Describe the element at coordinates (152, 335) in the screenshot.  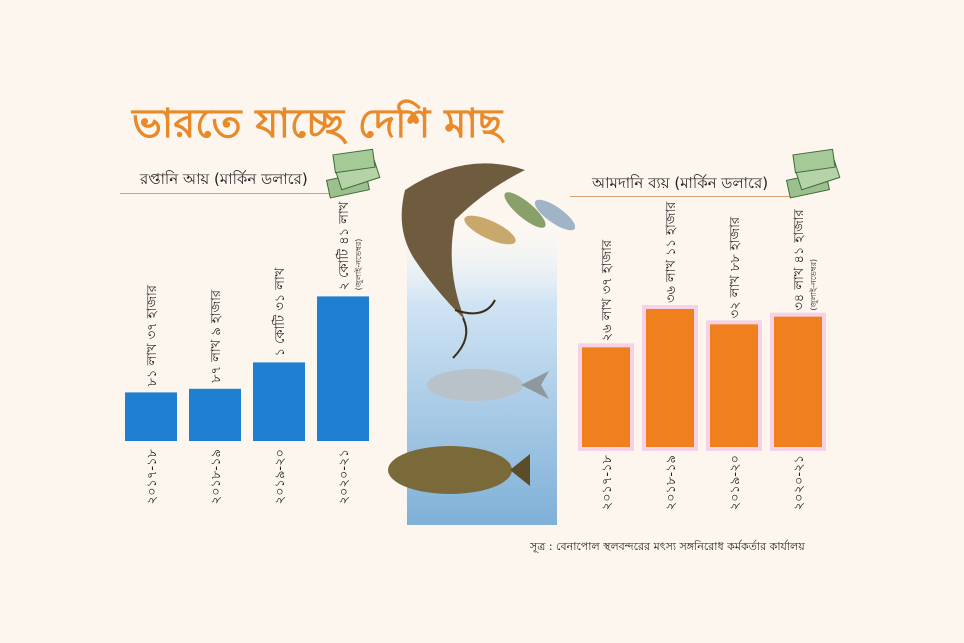
I see `value-label: ৮১ লাখ ৩৭ হাজার` at that location.